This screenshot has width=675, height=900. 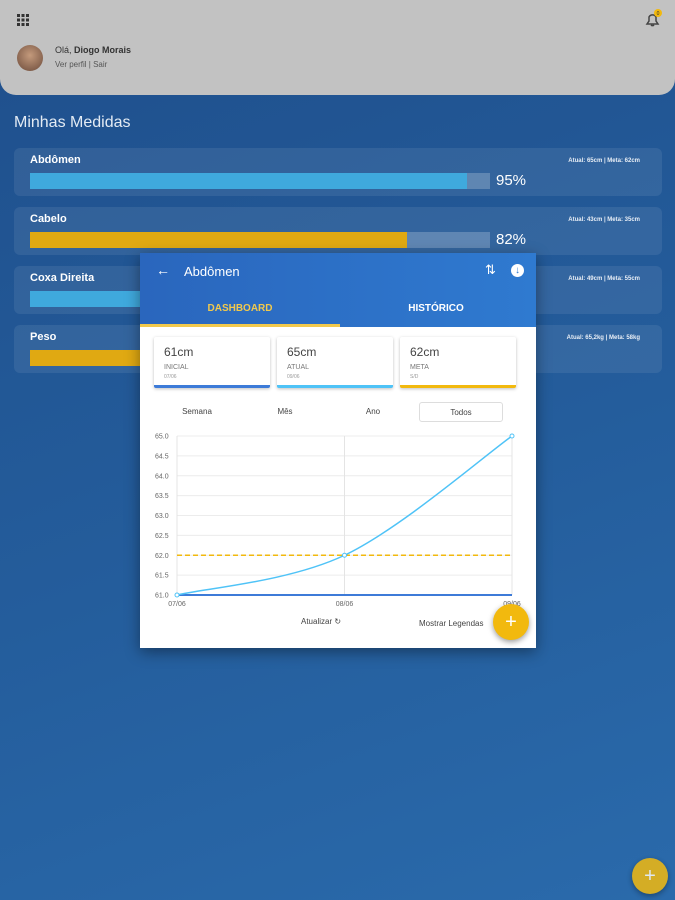 I want to click on y-tick-label: 63.0, so click(x=162, y=516).